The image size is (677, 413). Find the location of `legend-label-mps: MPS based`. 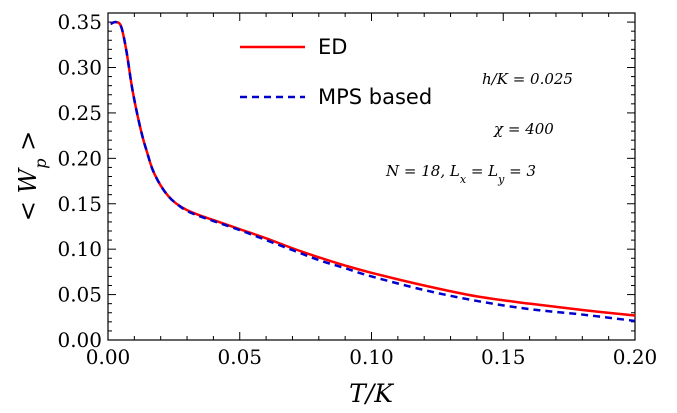

legend-label-mps: MPS based is located at coordinates (375, 97).